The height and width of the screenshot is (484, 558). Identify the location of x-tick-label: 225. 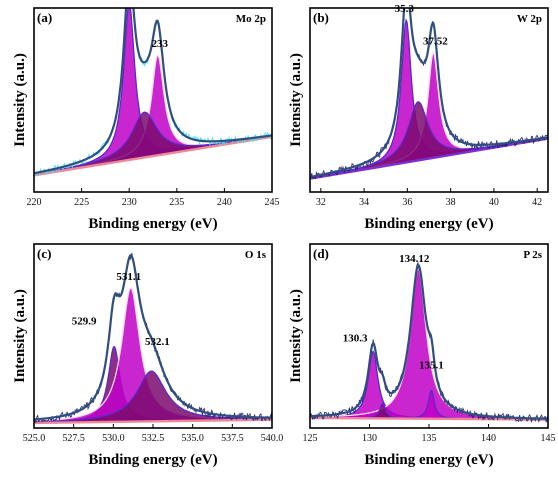
(81, 202).